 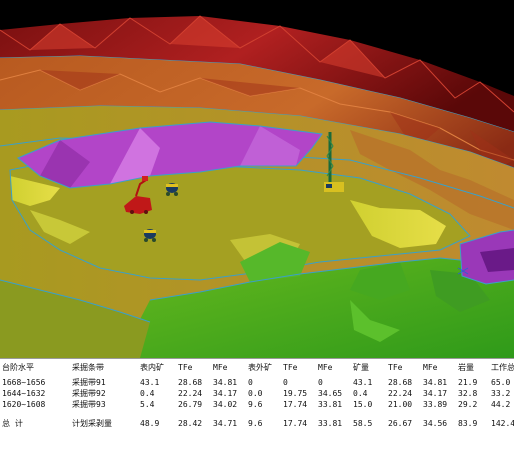 I want to click on table-cell: 65.0, so click(x=501, y=382).